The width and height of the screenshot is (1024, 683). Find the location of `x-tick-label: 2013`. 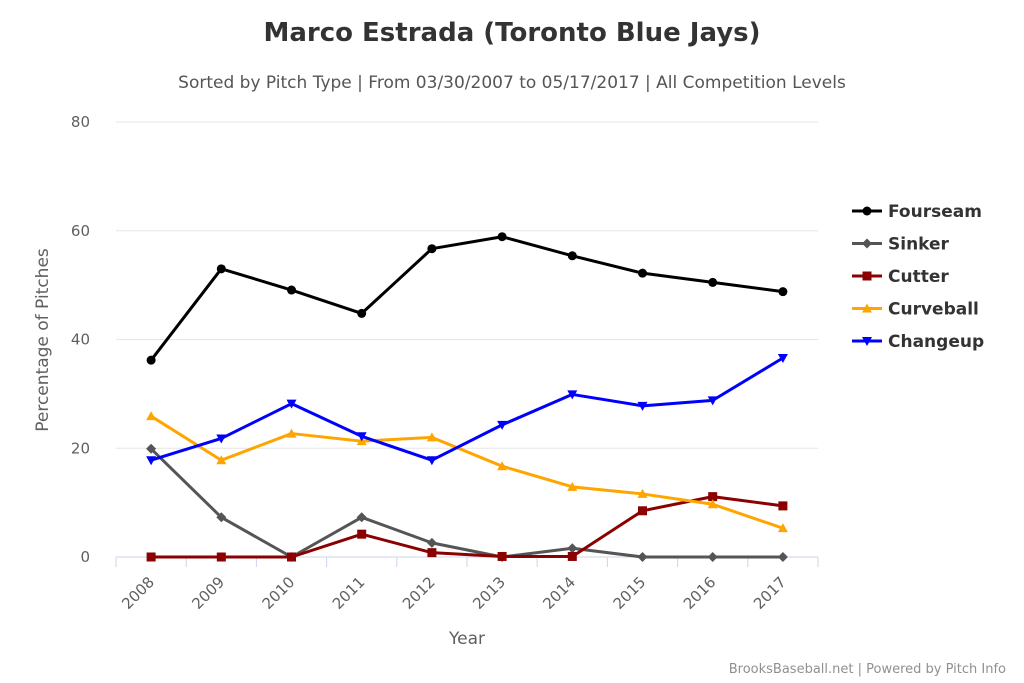

x-tick-label: 2013 is located at coordinates (489, 593).